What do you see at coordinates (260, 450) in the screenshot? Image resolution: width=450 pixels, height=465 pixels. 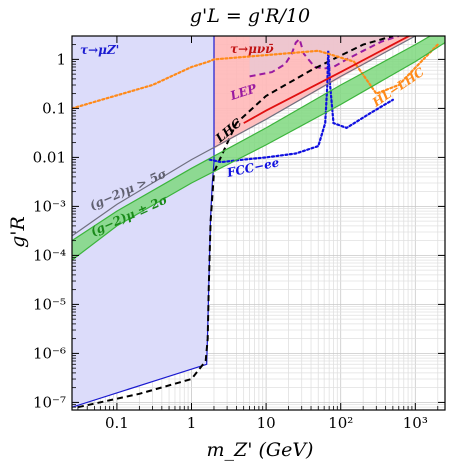 I see `x-axis-title: m_Z' (GeV)` at bounding box center [260, 450].